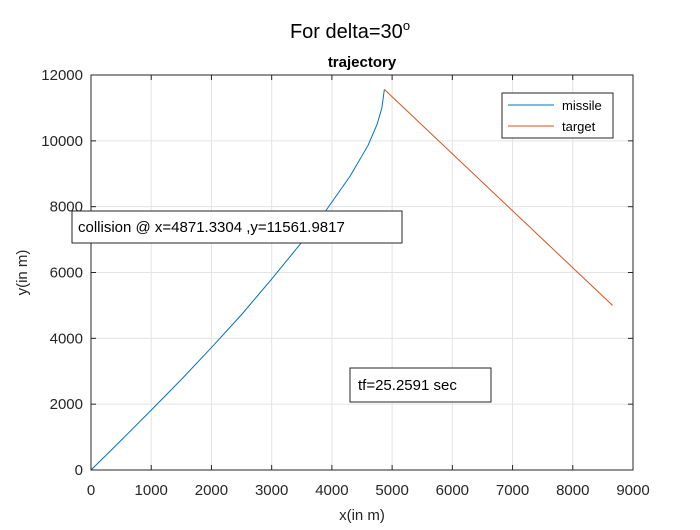 Image resolution: width=700 pixels, height=530 pixels. What do you see at coordinates (582, 105) in the screenshot?
I see `legend-label-missile: missile` at bounding box center [582, 105].